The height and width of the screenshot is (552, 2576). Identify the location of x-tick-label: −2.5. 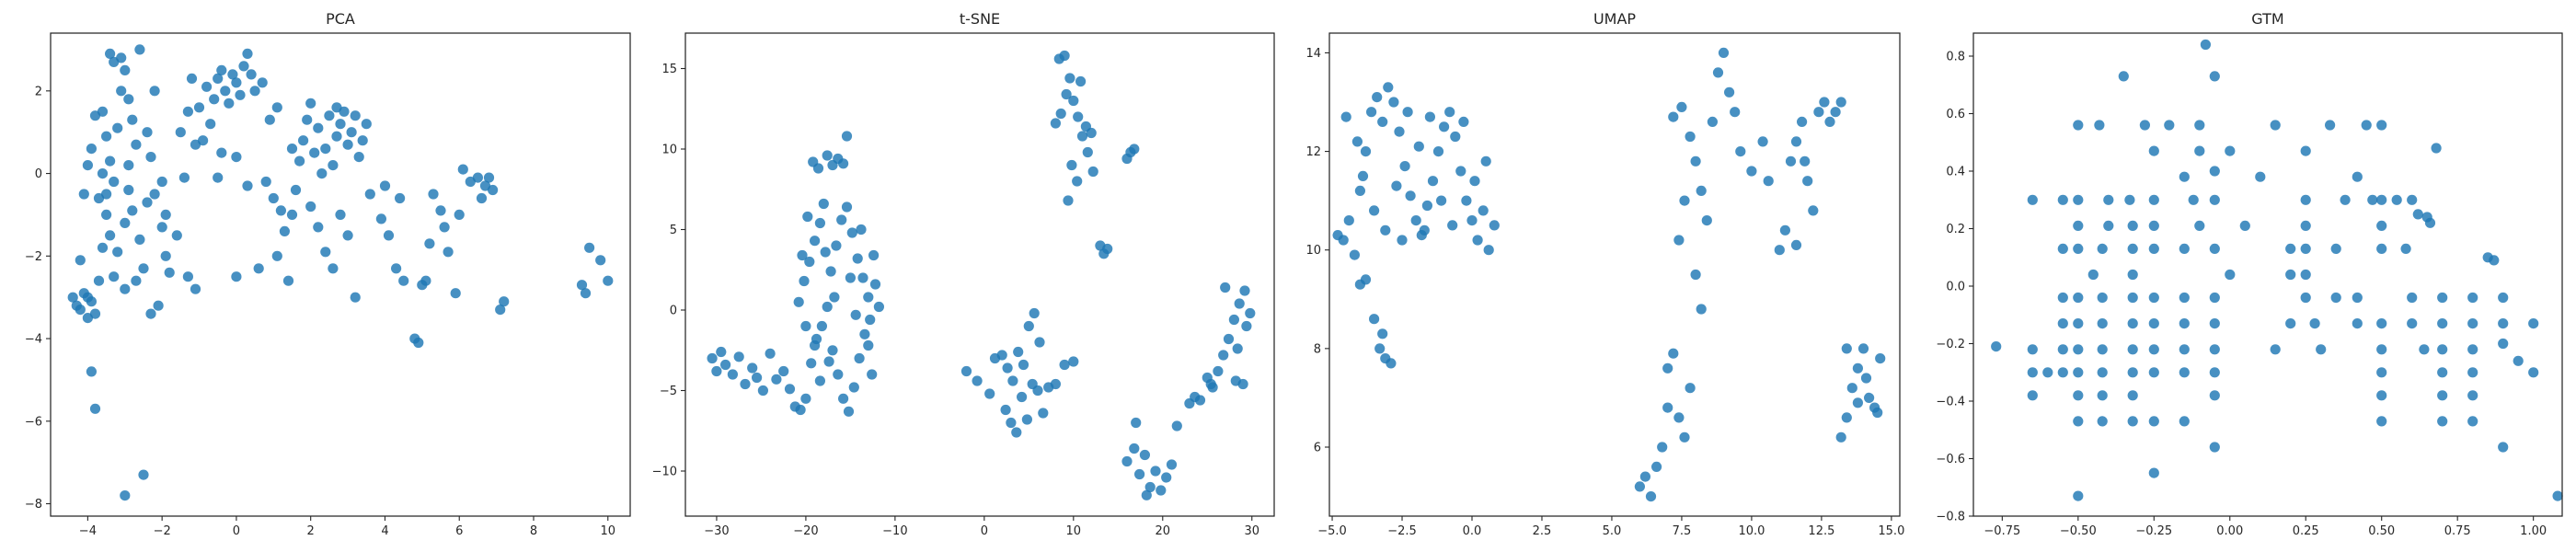
(1402, 531).